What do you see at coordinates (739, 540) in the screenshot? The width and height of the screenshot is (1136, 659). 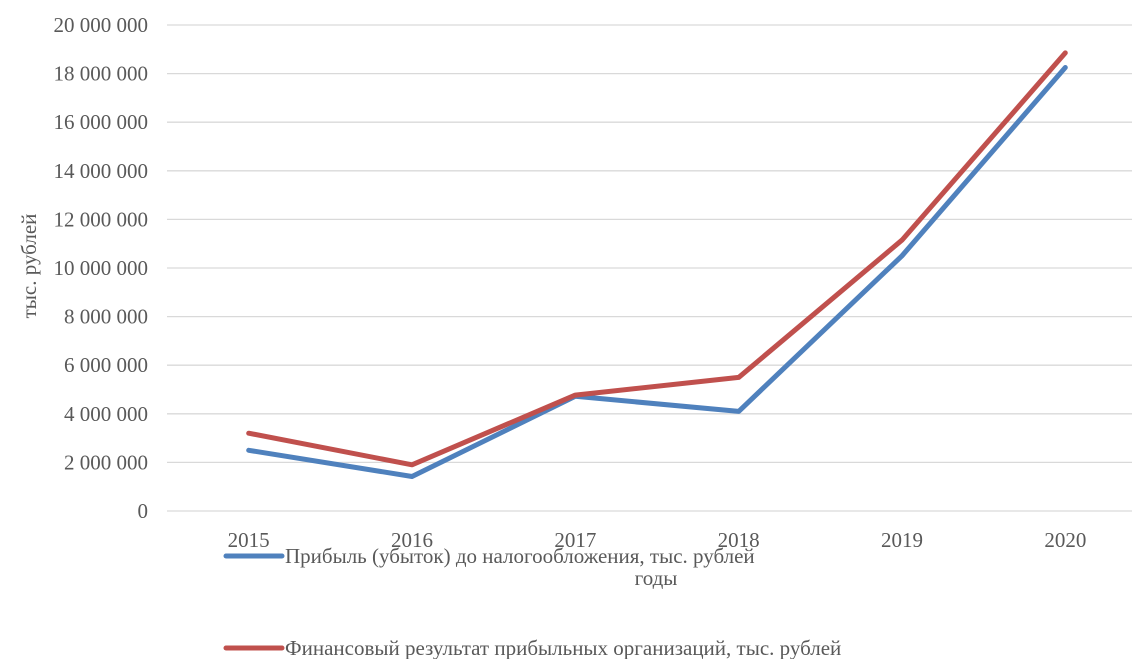 I see `x-tick-label: 2018` at bounding box center [739, 540].